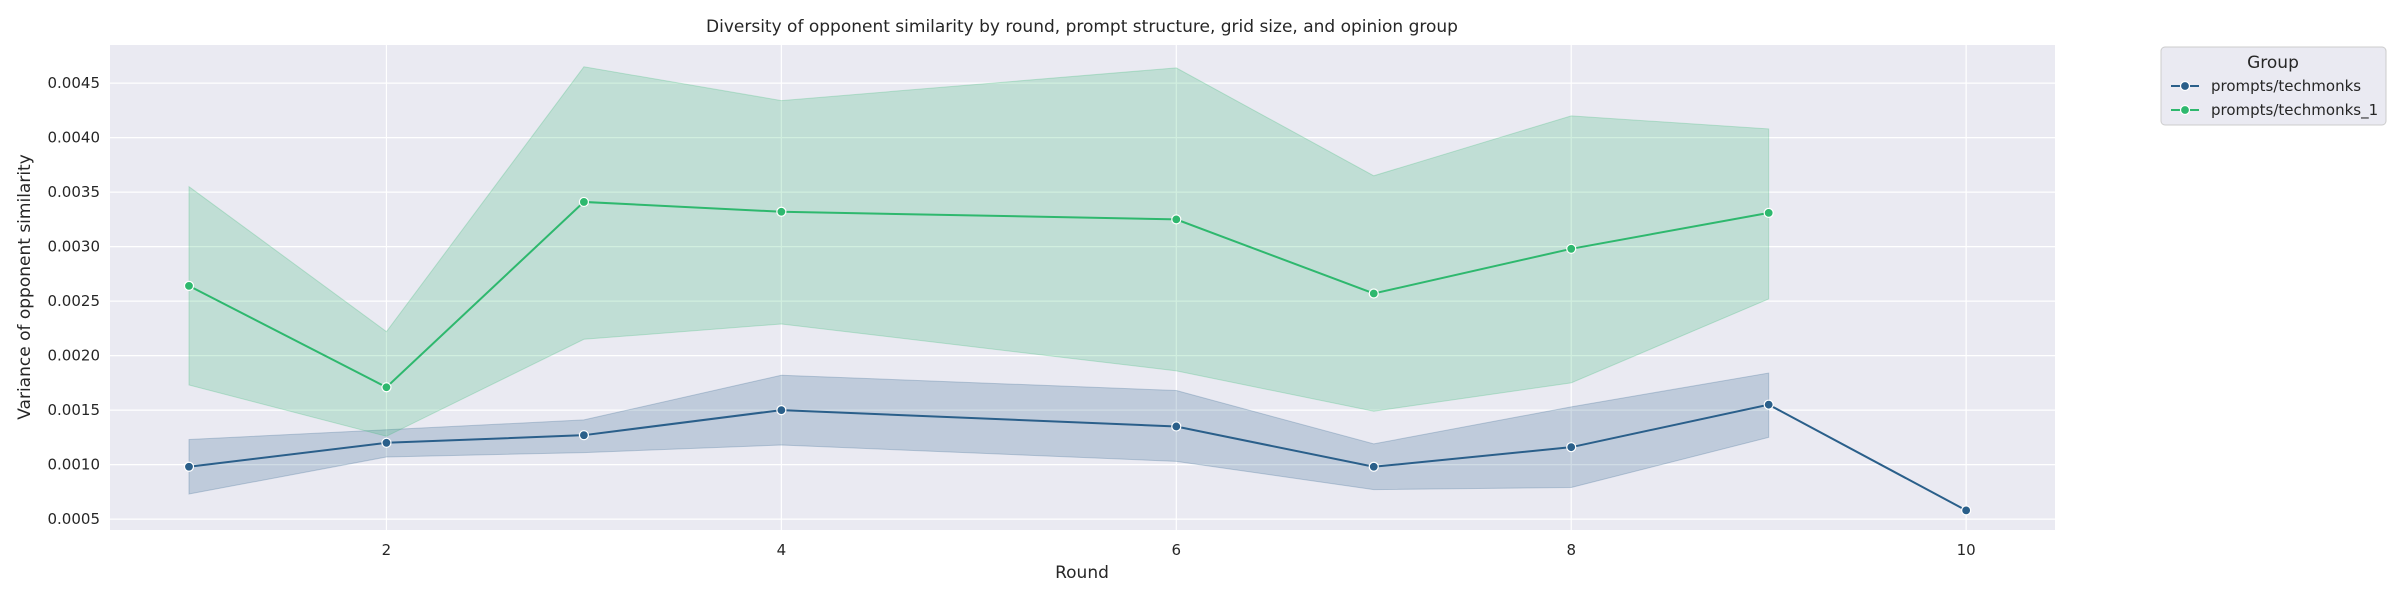 The image size is (2400, 600). What do you see at coordinates (2294, 110) in the screenshot?
I see `legend-entry: prompts/techmonks_1` at bounding box center [2294, 110].